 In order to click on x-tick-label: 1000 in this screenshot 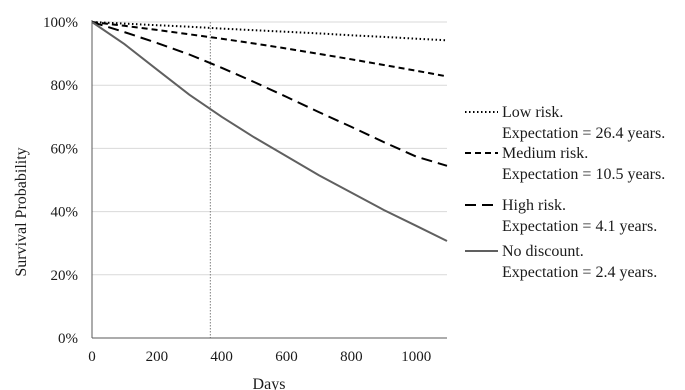, I will do `click(416, 357)`.